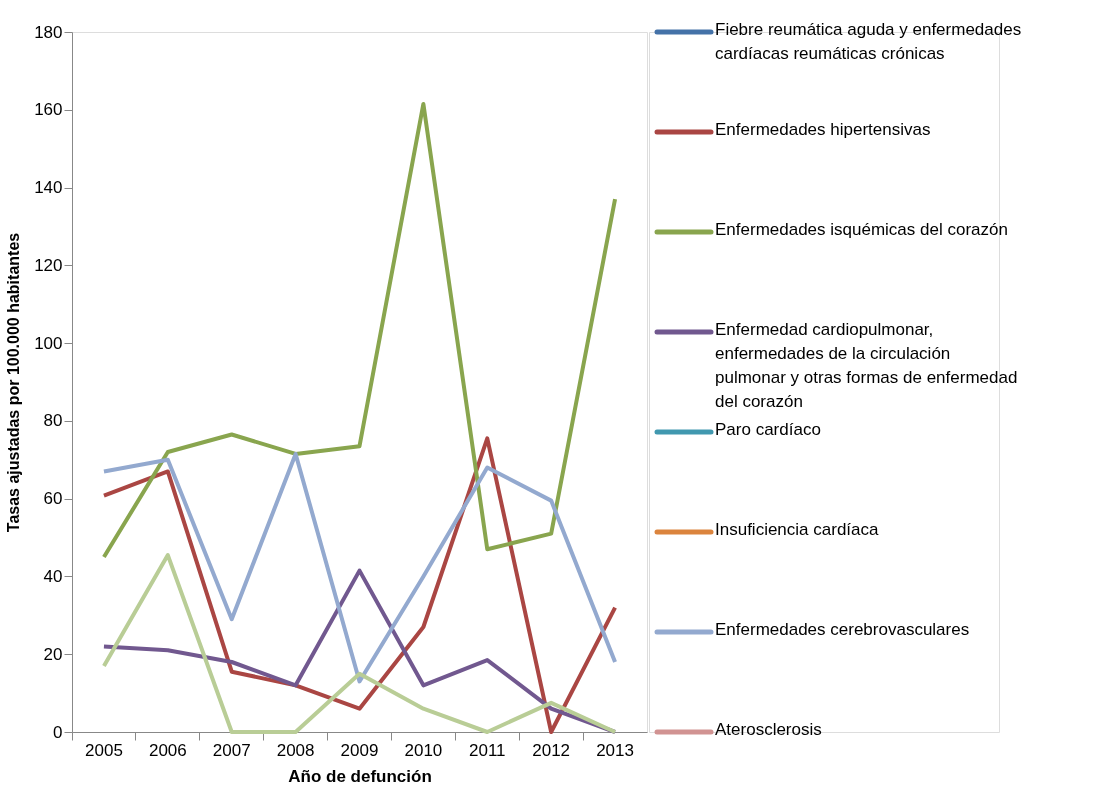 This screenshot has width=1107, height=800. I want to click on y-tick-label: 120, so click(48, 265).